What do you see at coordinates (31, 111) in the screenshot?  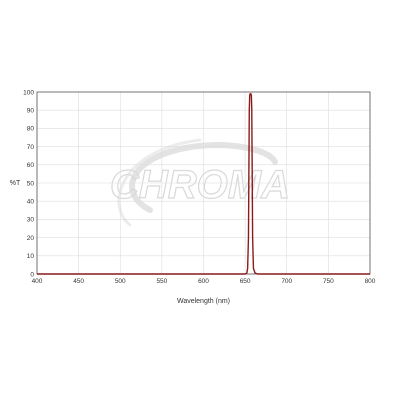 I see `y-tick-label: 90` at bounding box center [31, 111].